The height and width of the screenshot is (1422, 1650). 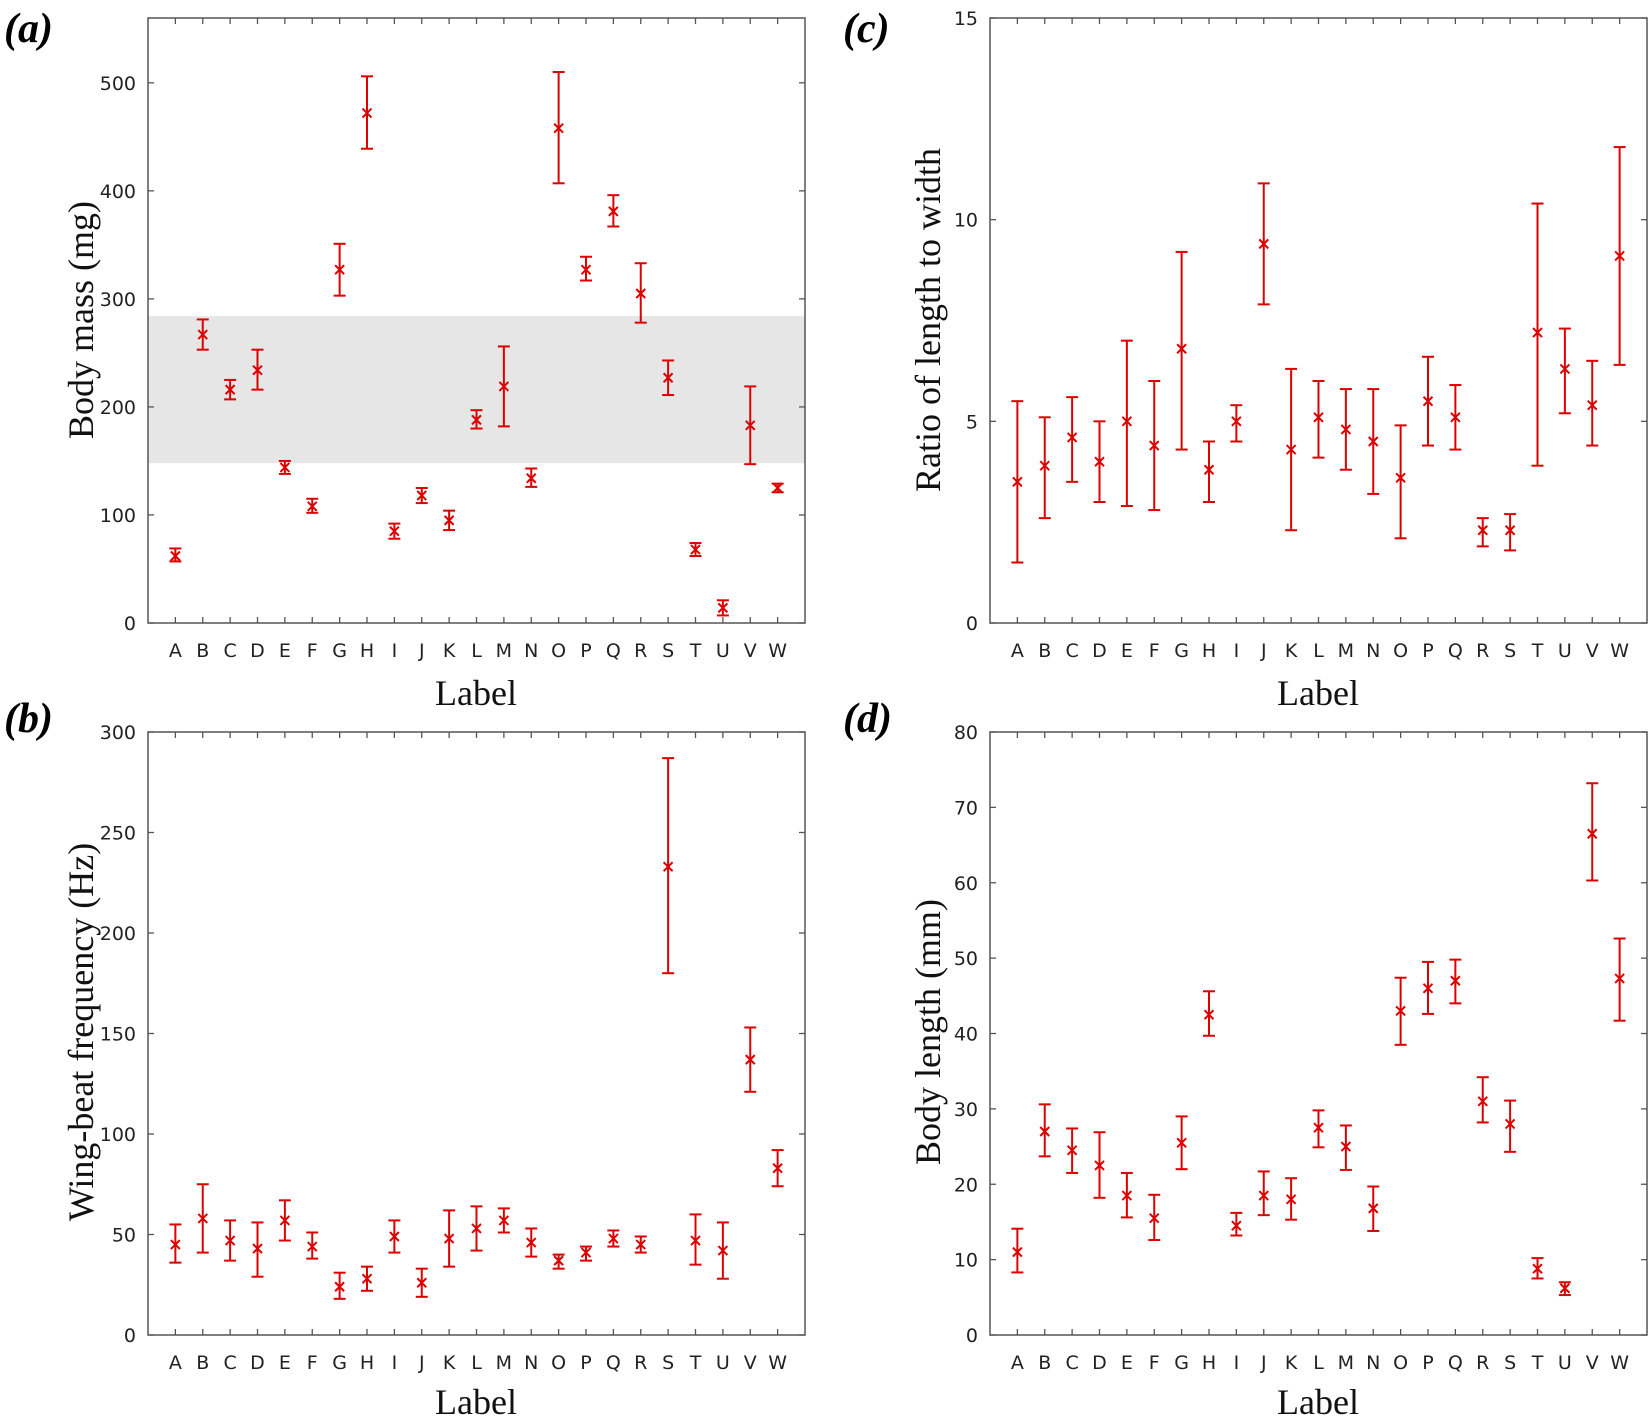 What do you see at coordinates (1565, 651) in the screenshot?
I see `x-tick-label: U` at bounding box center [1565, 651].